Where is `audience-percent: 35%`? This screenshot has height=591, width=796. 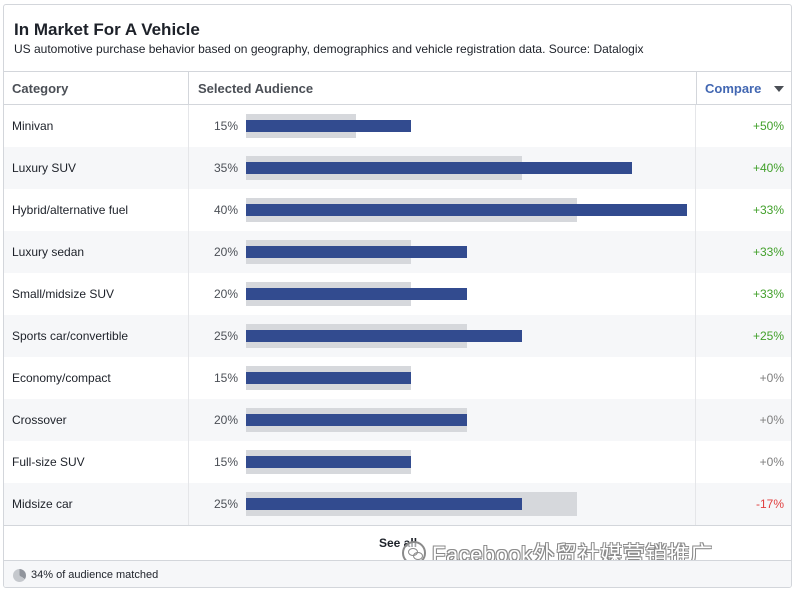
audience-percent: 35% is located at coordinates (225, 168).